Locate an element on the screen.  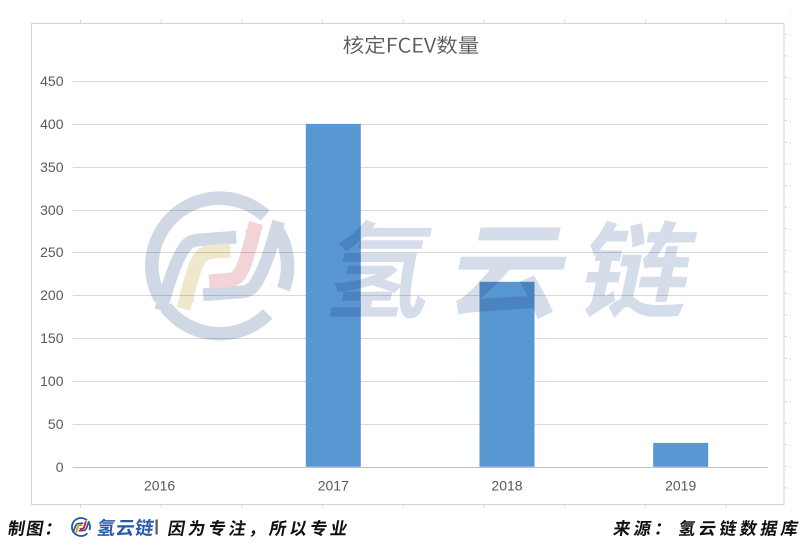
svg-text: 100 is located at coordinates (52, 381).